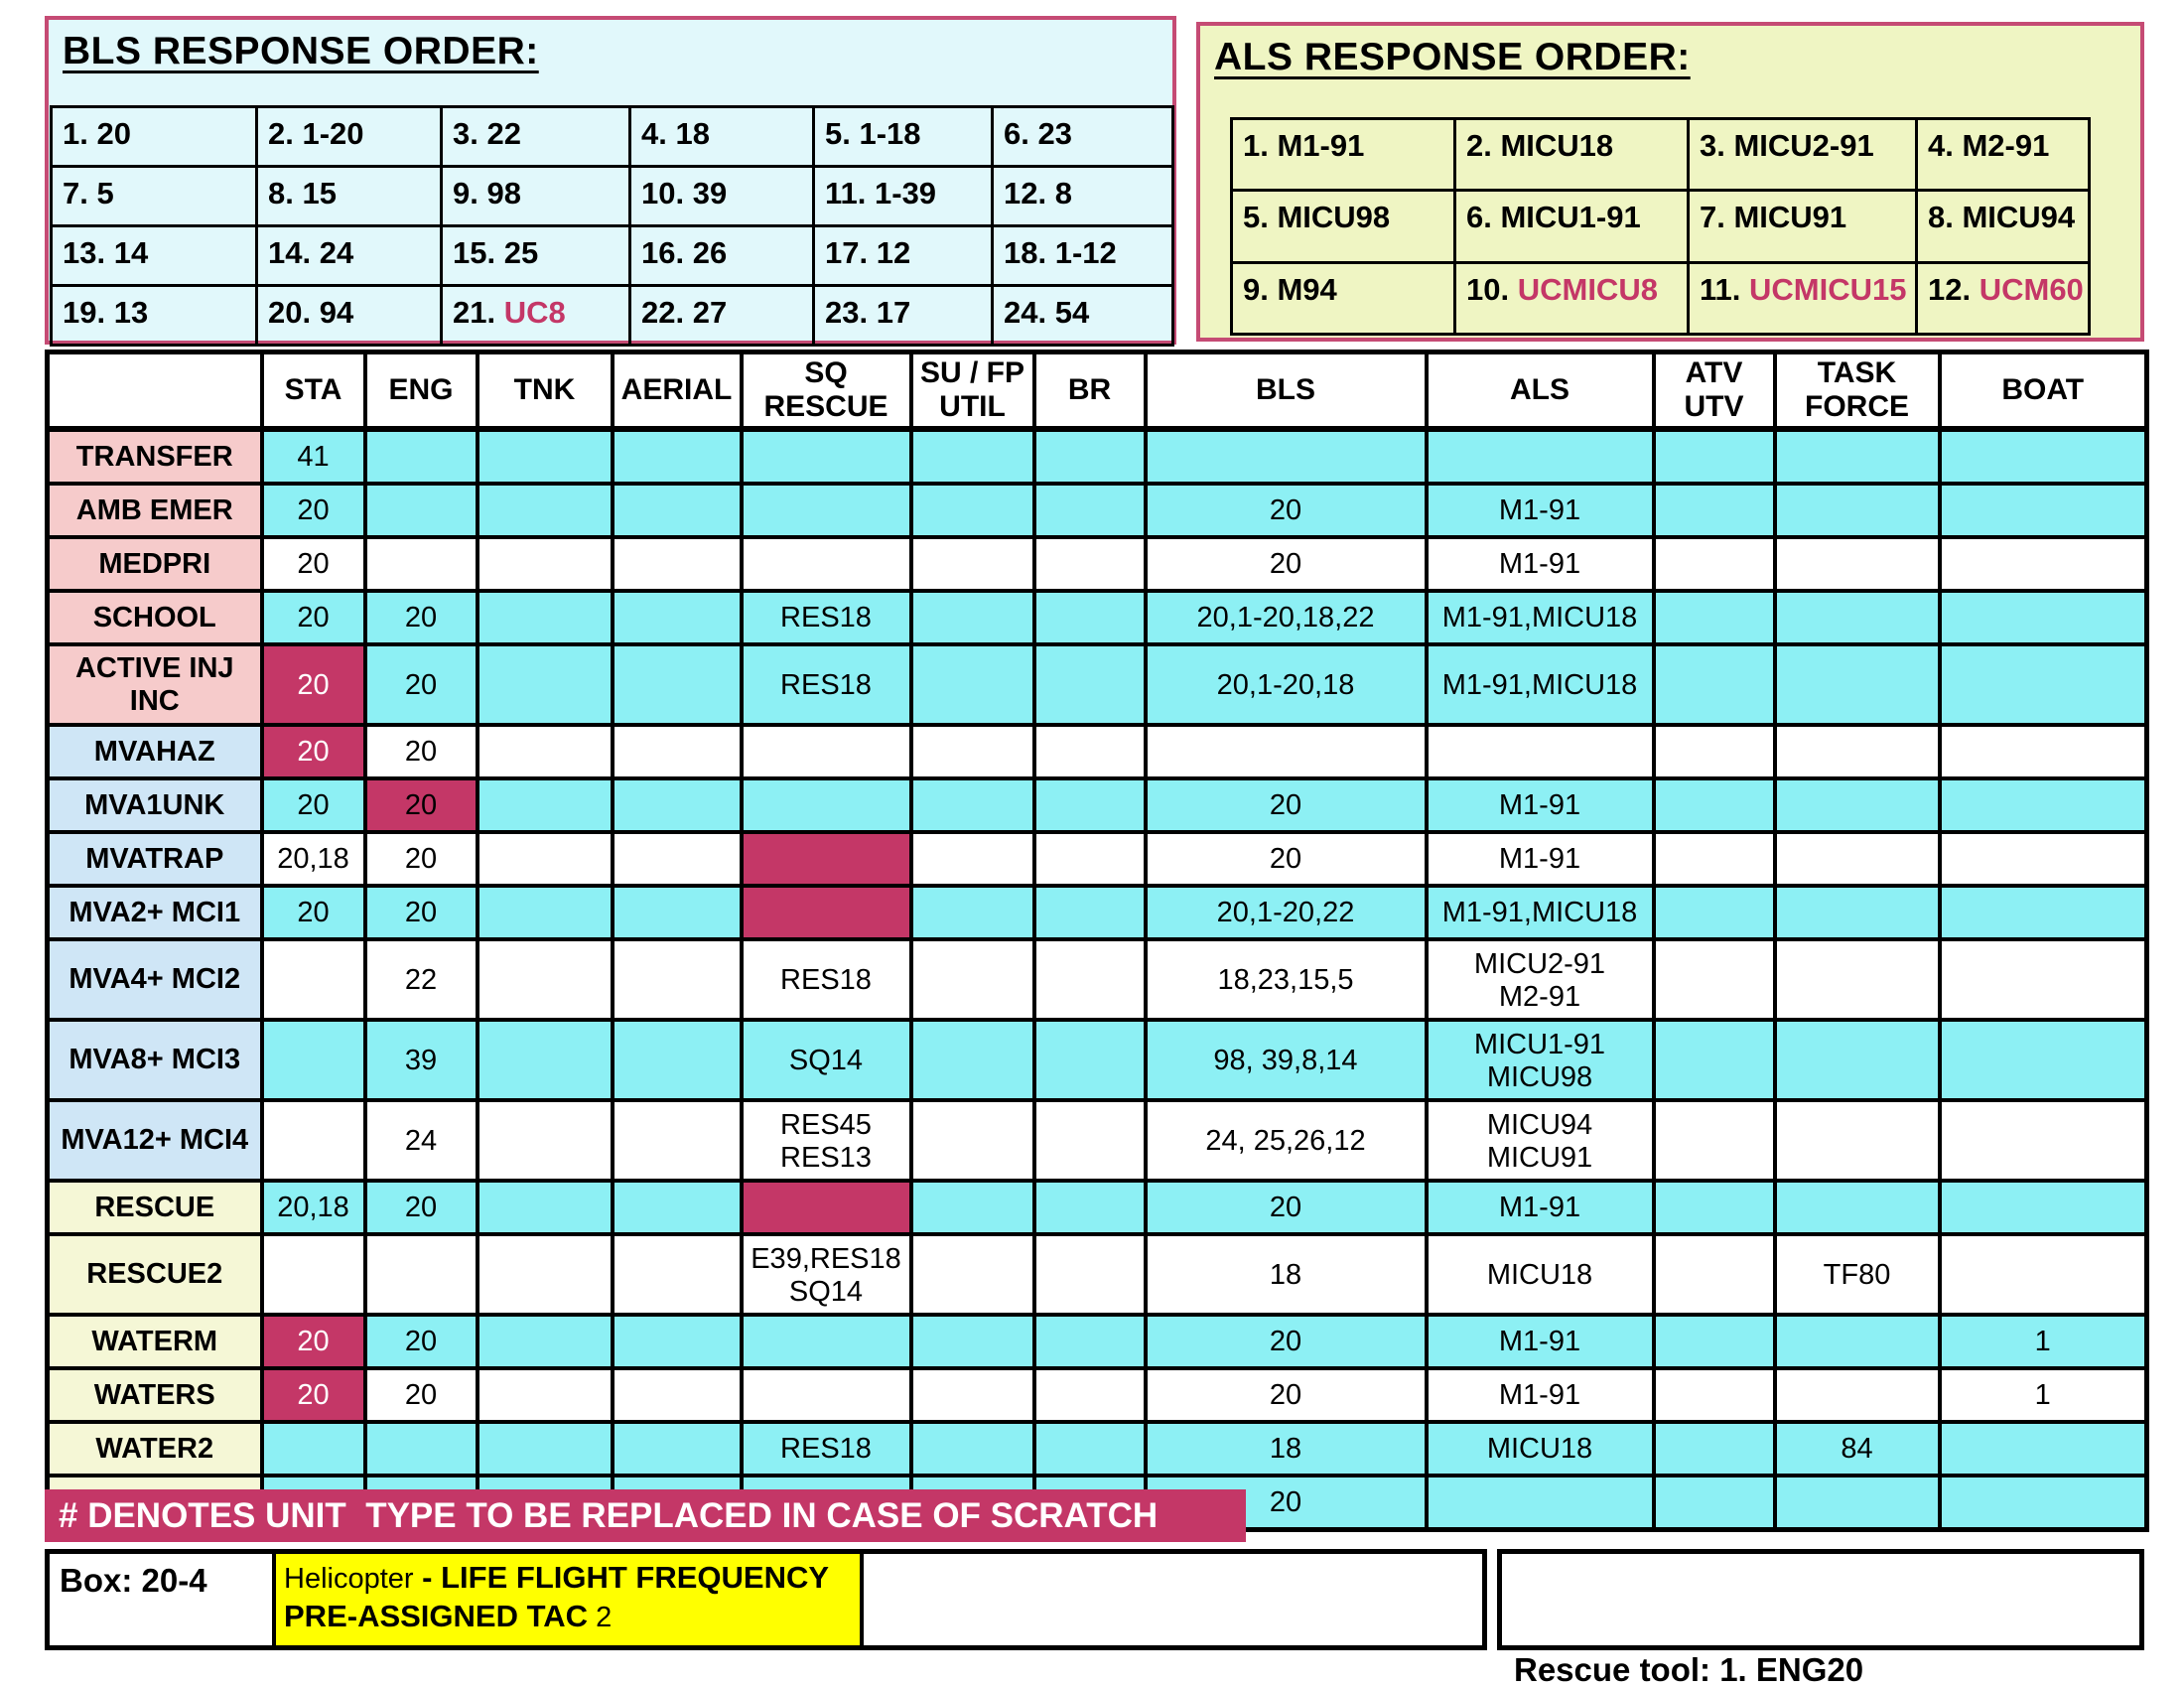 This screenshot has height=1688, width=2184. I want to click on row-label: WATERS, so click(154, 1395).